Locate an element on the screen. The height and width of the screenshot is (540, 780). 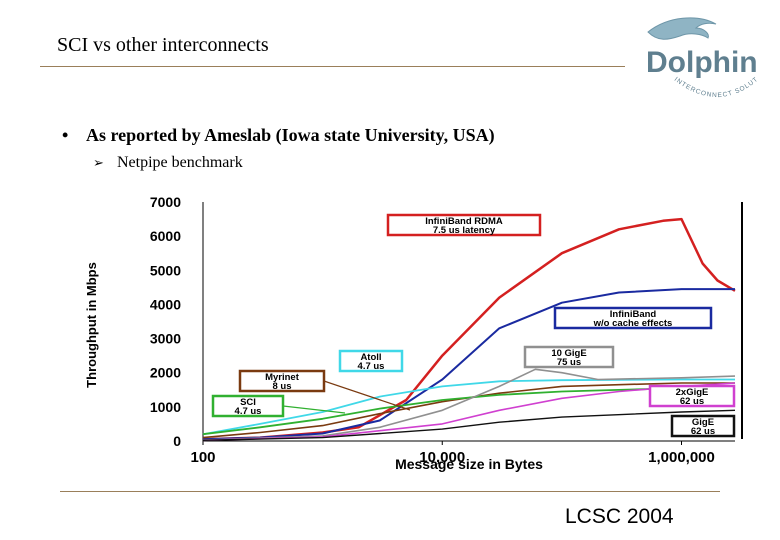
y-tick-label: 1000 is located at coordinates (165, 407).